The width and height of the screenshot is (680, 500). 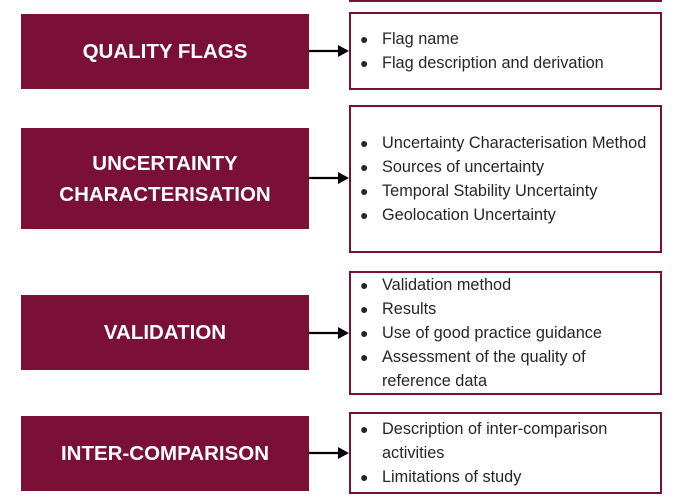 I want to click on inter-comparison-label: INTER-COMPARISON, so click(x=165, y=453).